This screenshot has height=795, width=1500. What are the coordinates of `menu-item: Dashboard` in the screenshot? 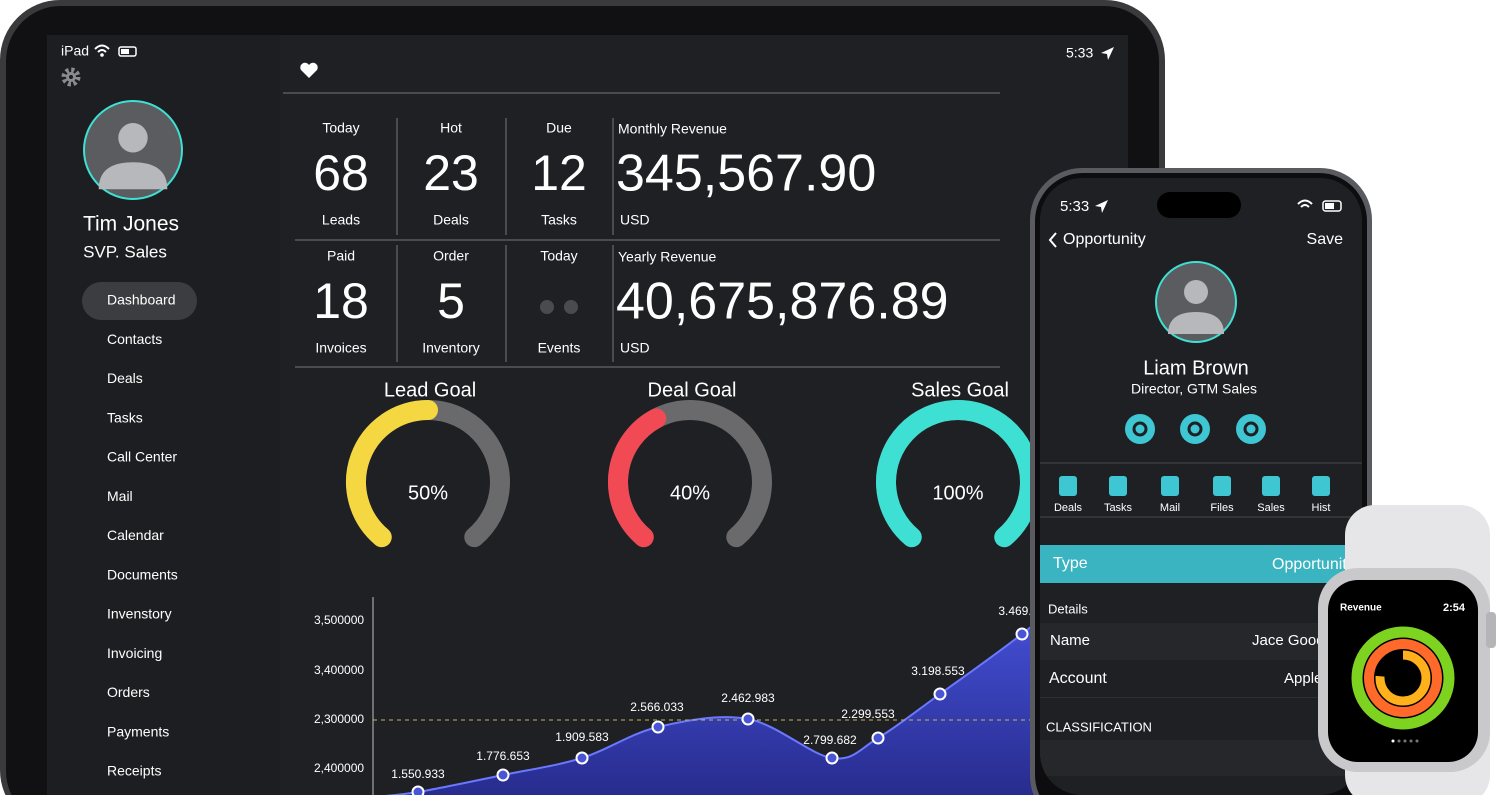 It's located at (141, 300).